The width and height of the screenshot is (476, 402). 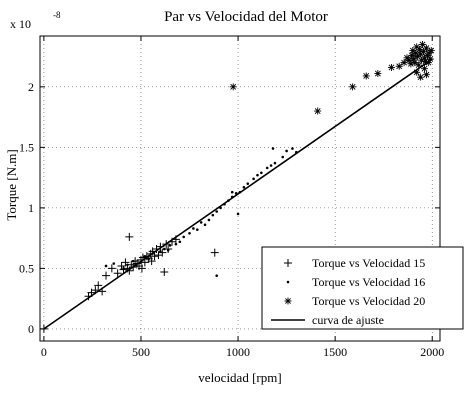 What do you see at coordinates (238, 352) in the screenshot?
I see `x-tick-label: 1000` at bounding box center [238, 352].